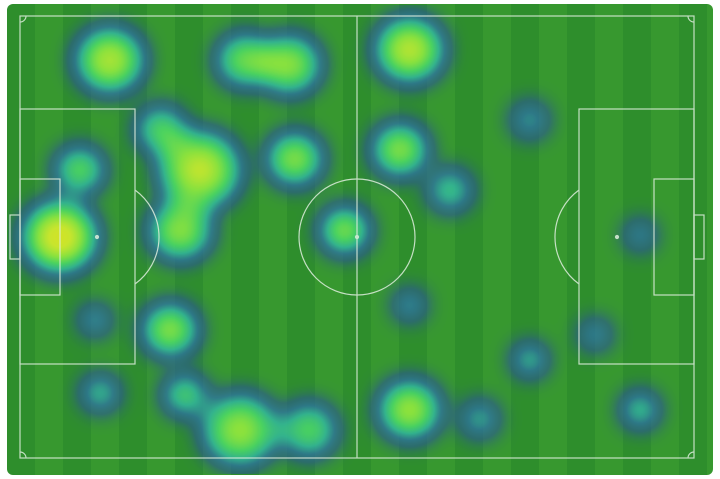 The width and height of the screenshot is (720, 479). Describe the element at coordinates (15, 237) in the screenshot. I see `left-goal` at that location.